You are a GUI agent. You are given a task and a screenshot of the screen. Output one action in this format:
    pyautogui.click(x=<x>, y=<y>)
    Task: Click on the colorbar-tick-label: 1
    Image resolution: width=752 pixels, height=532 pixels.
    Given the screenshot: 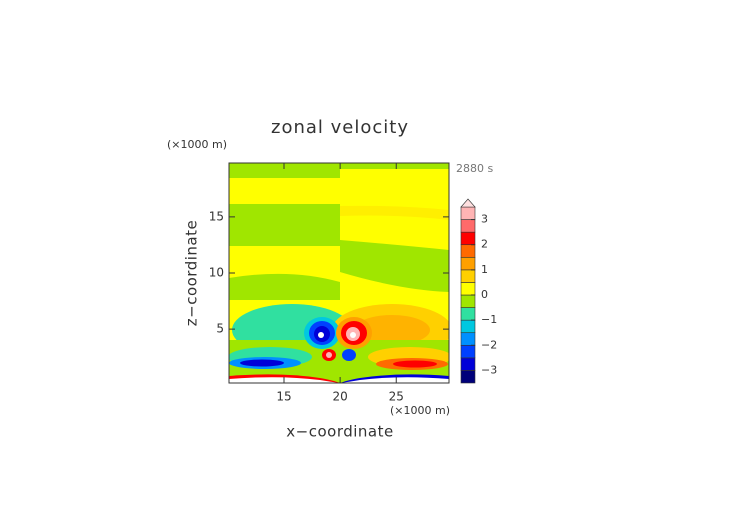 What is the action you would take?
    pyautogui.click(x=484, y=269)
    